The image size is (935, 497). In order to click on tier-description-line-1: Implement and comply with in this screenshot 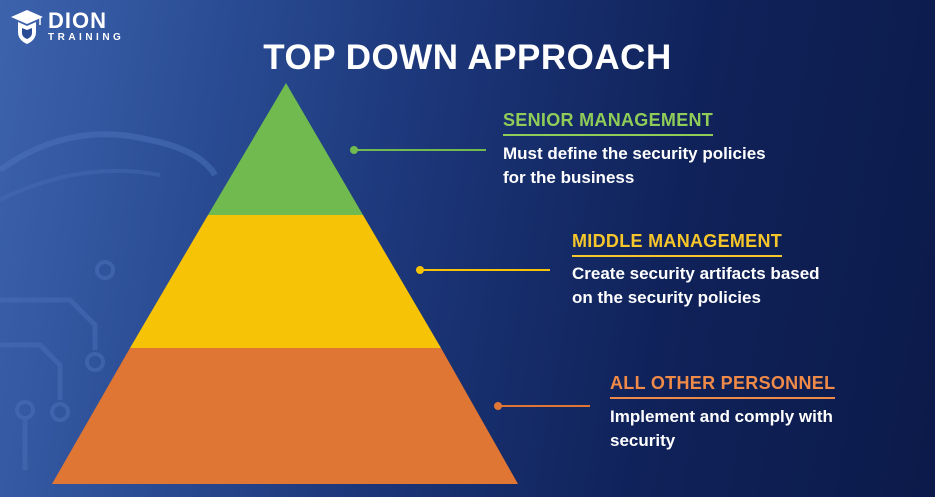, I will do `click(721, 416)`.